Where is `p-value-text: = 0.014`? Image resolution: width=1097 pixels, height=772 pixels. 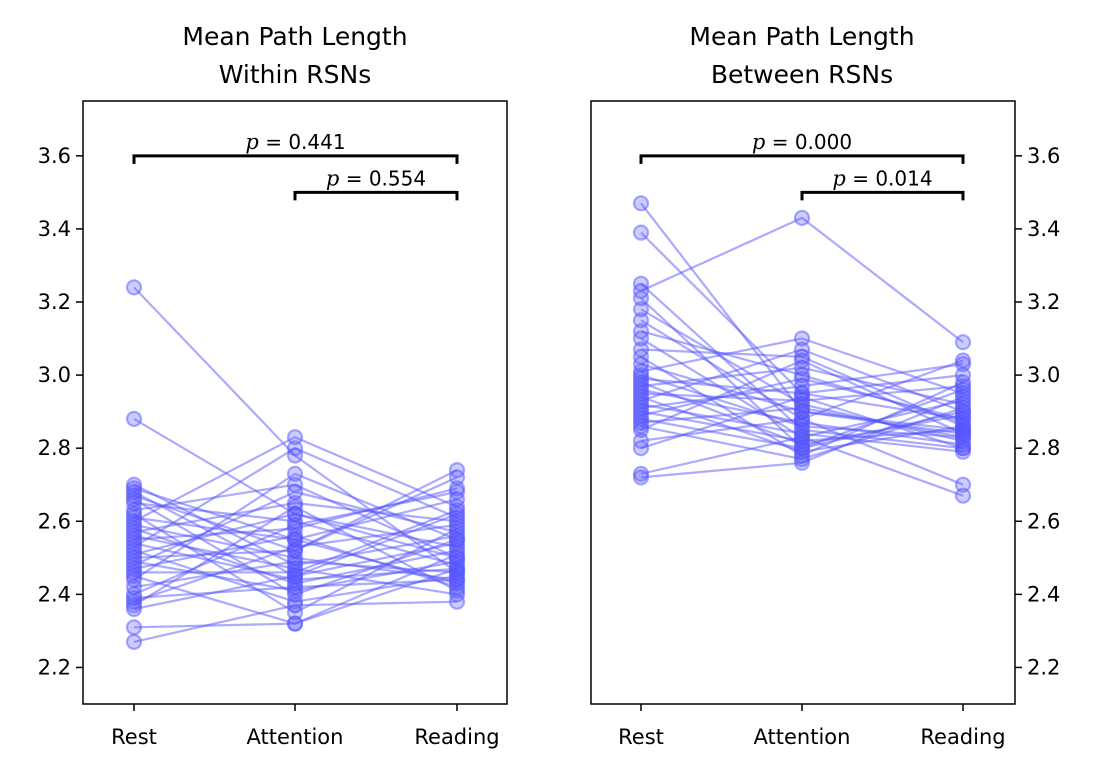 p-value-text: = 0.014 is located at coordinates (889, 178).